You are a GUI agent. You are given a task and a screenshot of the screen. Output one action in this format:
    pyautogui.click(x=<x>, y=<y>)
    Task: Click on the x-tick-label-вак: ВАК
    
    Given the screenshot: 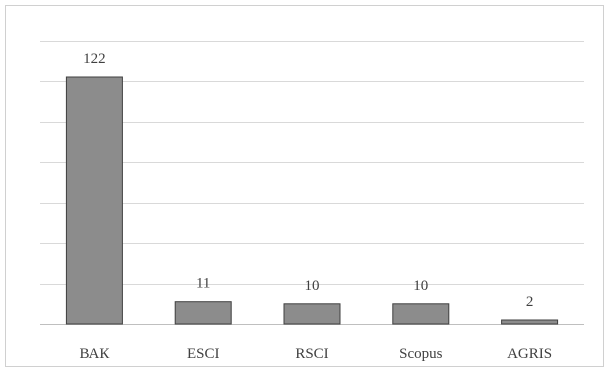 What is the action you would take?
    pyautogui.click(x=94, y=354)
    